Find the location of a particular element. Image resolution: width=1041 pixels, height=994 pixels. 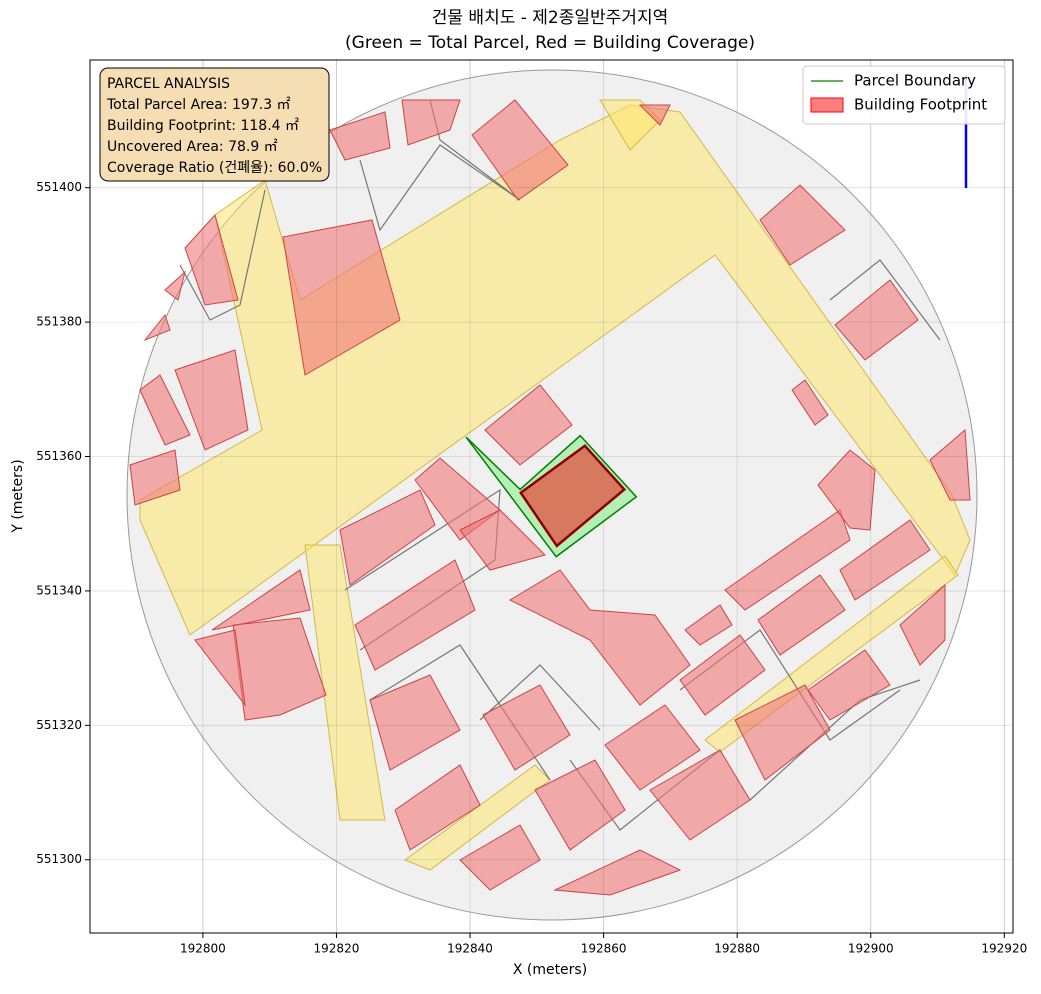

y-axis-label: Y (meters) is located at coordinates (18, 496).